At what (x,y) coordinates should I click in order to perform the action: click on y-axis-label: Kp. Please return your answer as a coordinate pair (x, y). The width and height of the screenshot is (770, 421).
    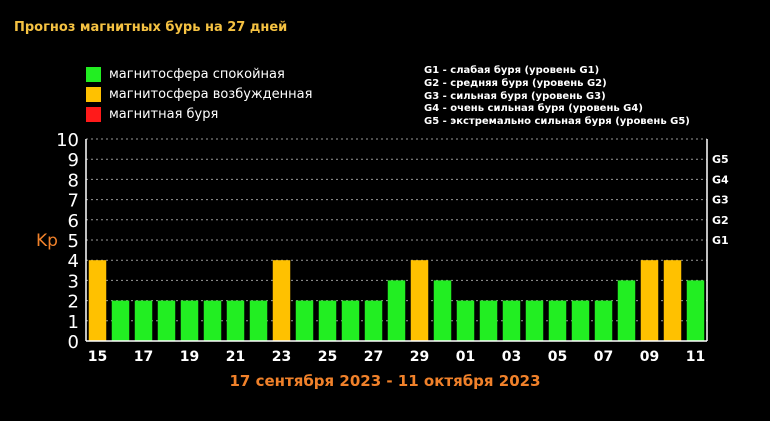
    Looking at the image, I should click on (47, 241).